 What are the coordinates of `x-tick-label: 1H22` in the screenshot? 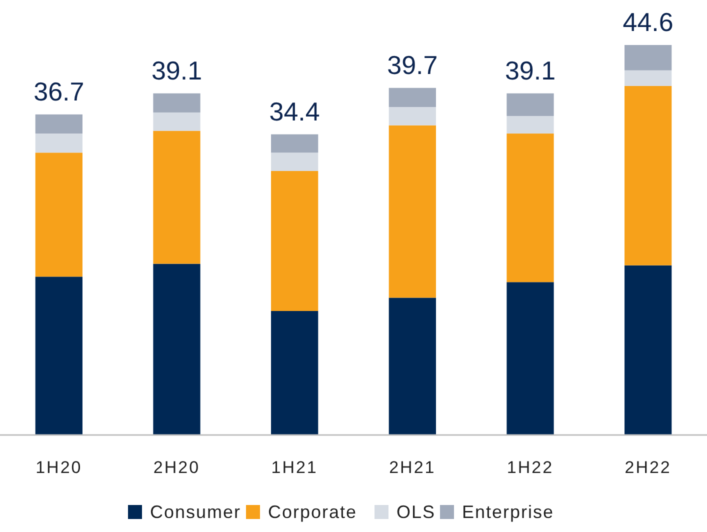 It's located at (530, 467).